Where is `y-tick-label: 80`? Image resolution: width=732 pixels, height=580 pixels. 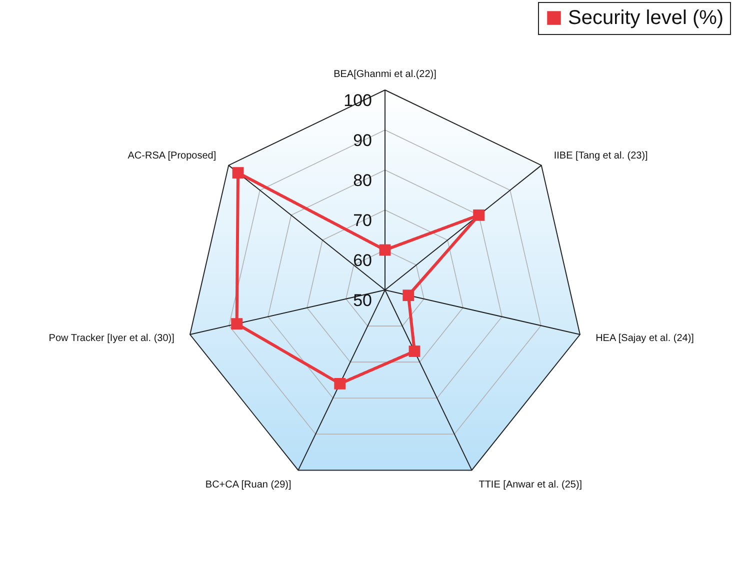 y-tick-label: 80 is located at coordinates (362, 180).